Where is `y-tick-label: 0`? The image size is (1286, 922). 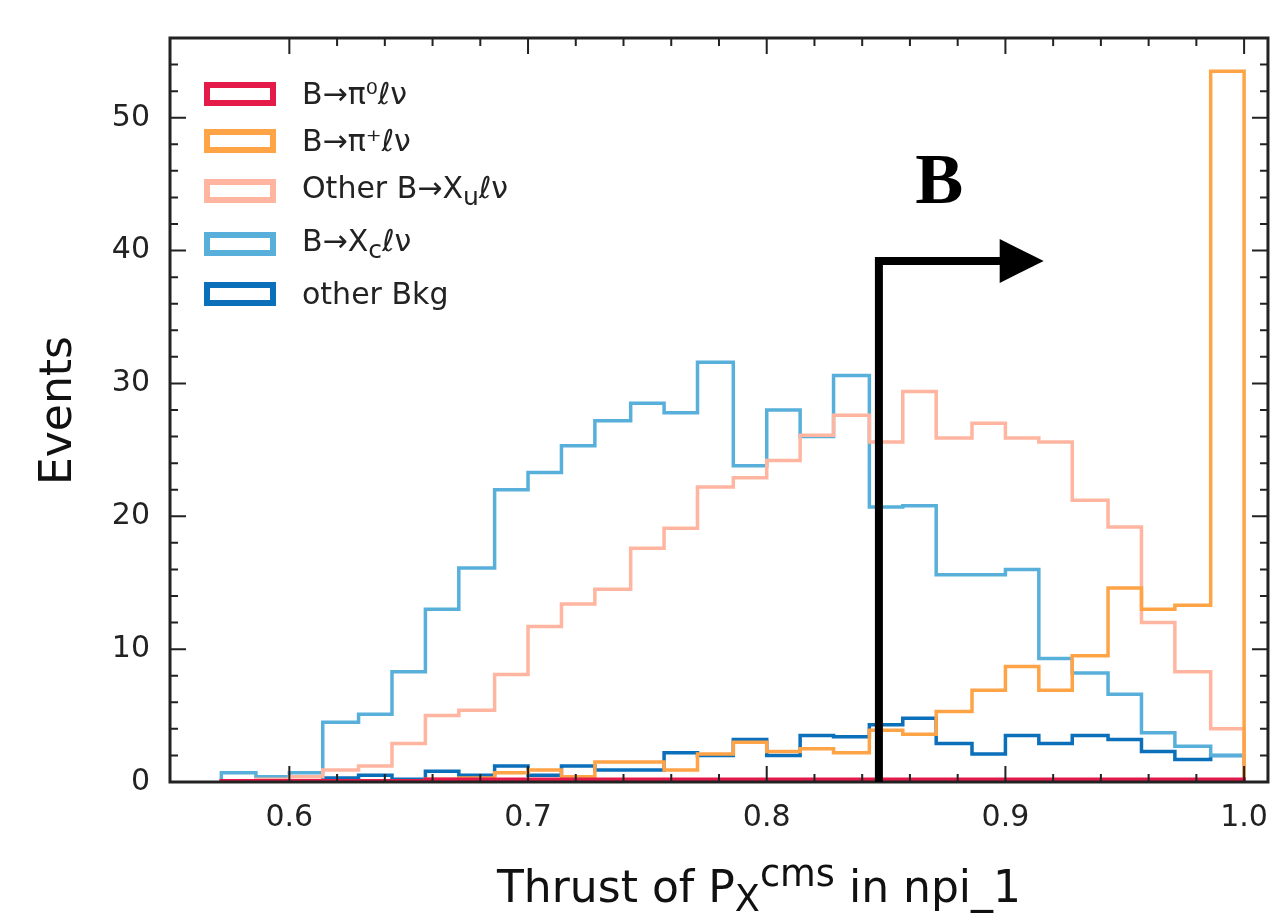 y-tick-label: 0 is located at coordinates (140, 779).